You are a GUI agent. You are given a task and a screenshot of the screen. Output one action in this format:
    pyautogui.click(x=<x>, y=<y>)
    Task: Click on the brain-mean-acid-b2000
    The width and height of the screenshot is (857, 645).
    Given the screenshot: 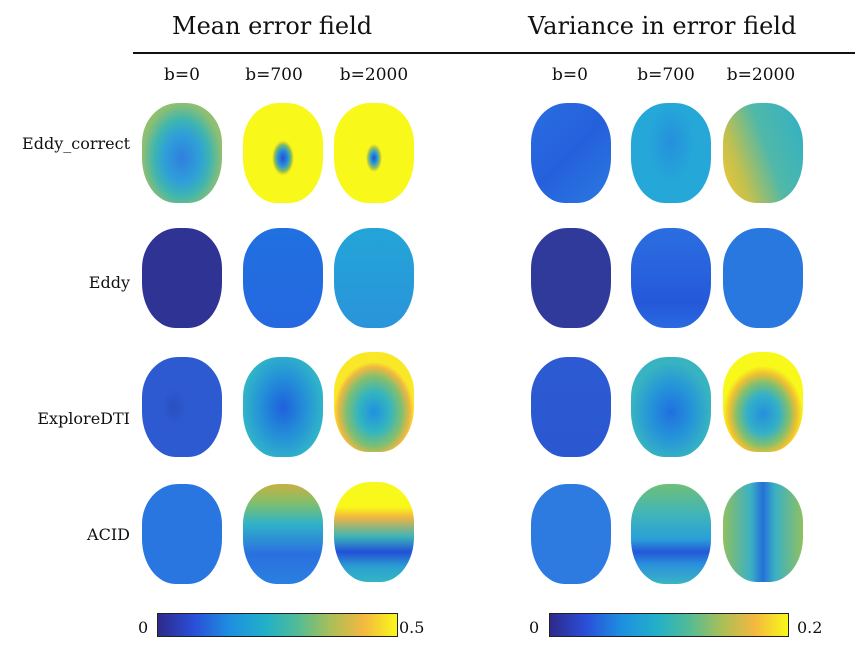 What is the action you would take?
    pyautogui.click(x=374, y=532)
    